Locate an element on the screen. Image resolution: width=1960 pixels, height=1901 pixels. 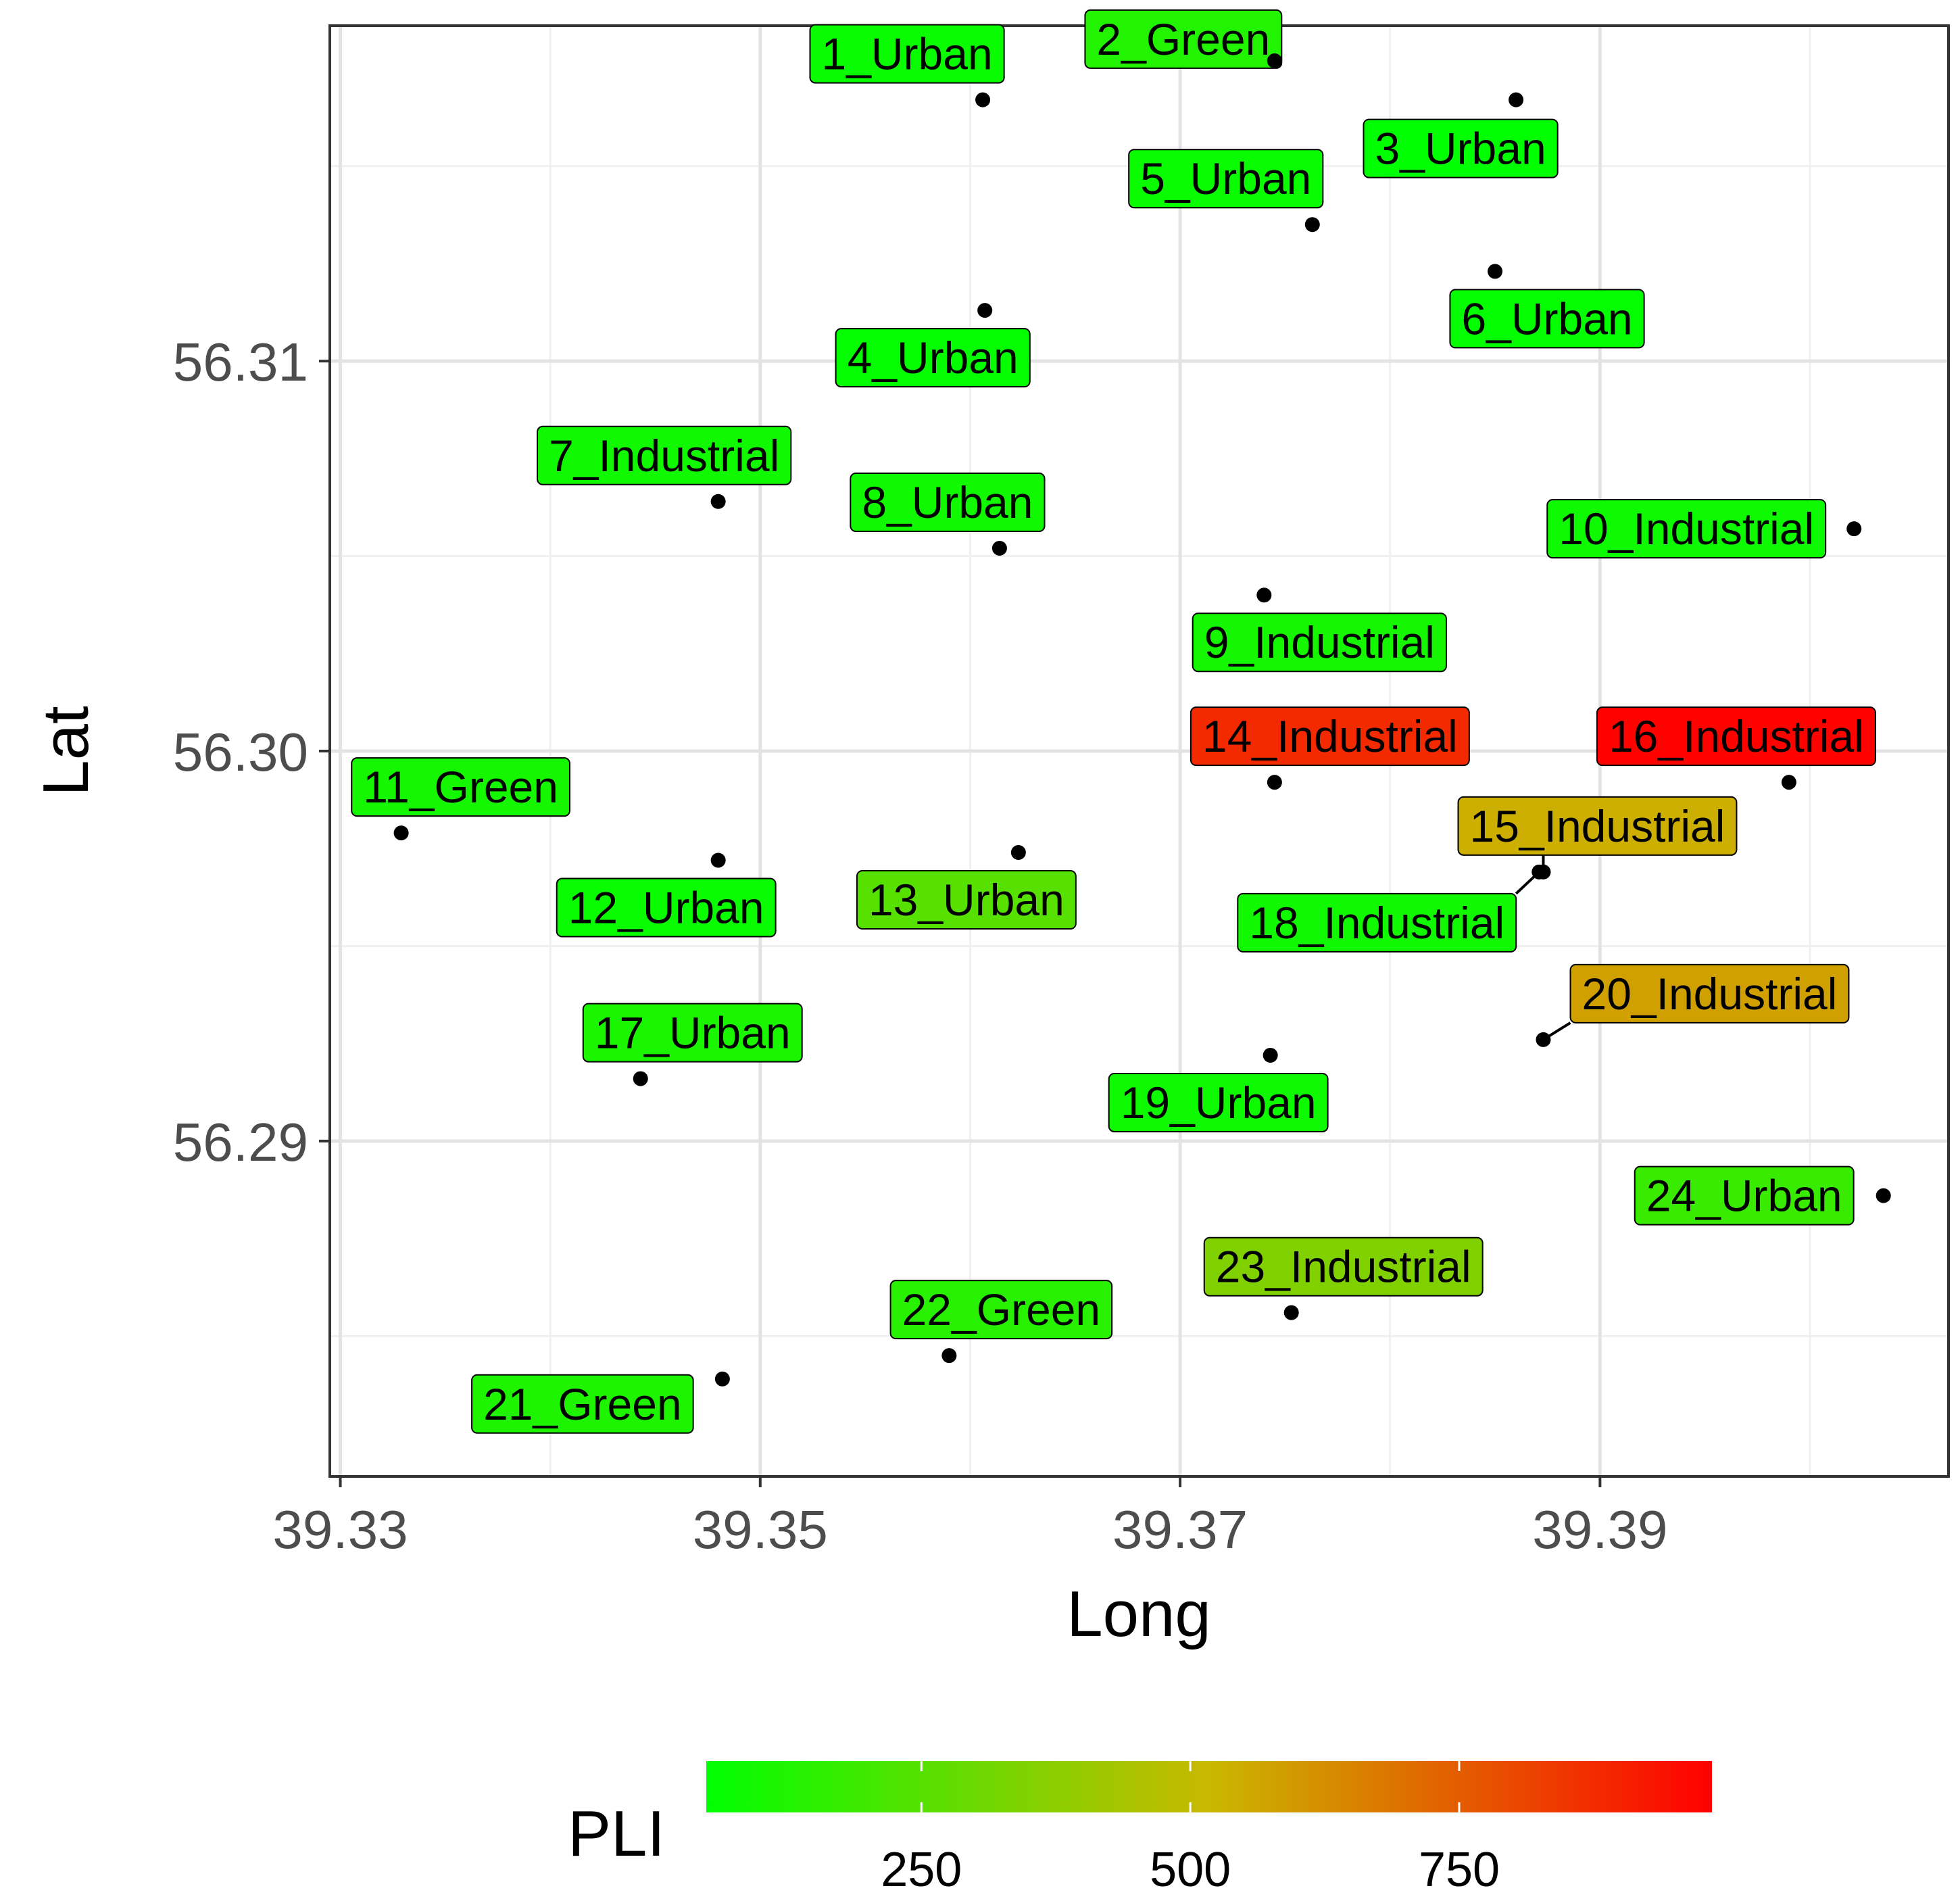
point-label-8-urban: 8_Urban is located at coordinates (948, 503).